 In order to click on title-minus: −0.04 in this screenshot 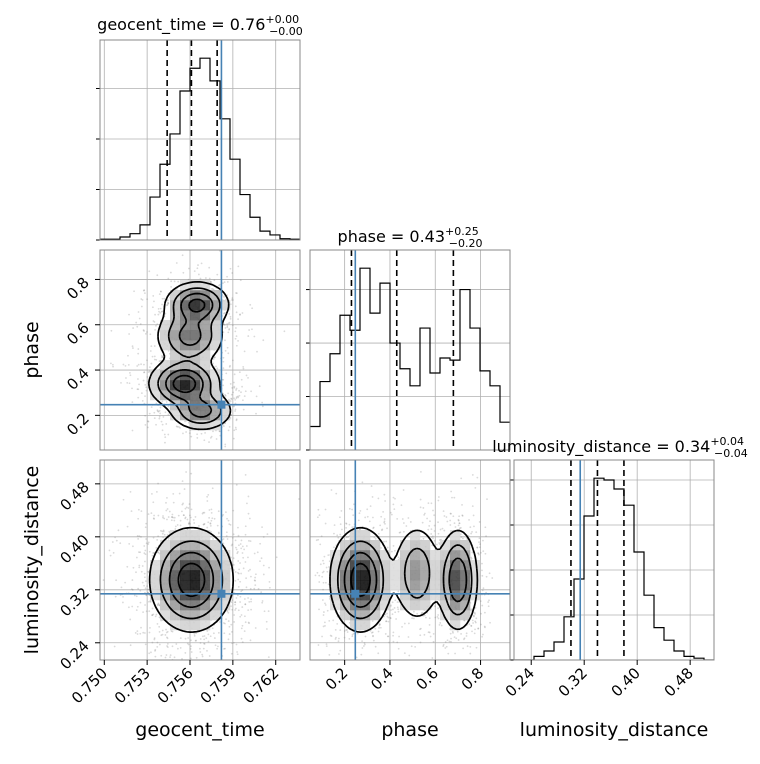, I will do `click(731, 453)`.